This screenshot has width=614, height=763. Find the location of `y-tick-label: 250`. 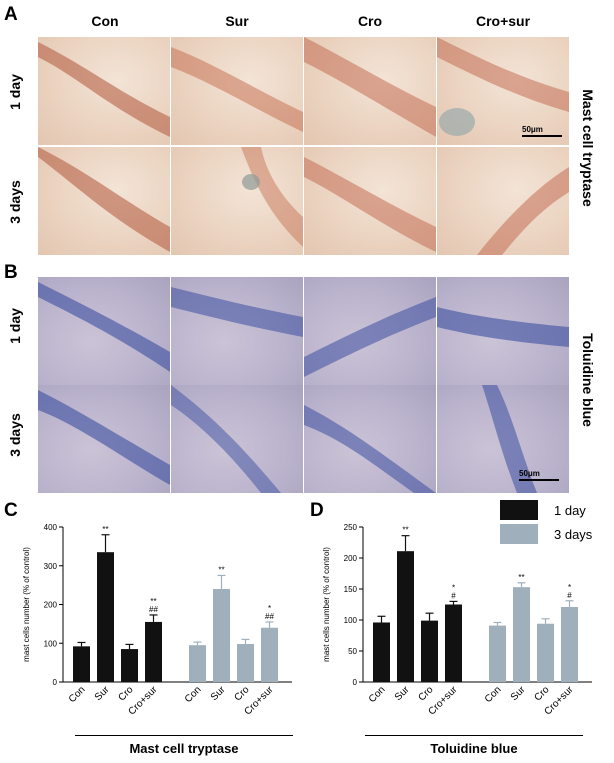

y-tick-label: 250 is located at coordinates (351, 527).